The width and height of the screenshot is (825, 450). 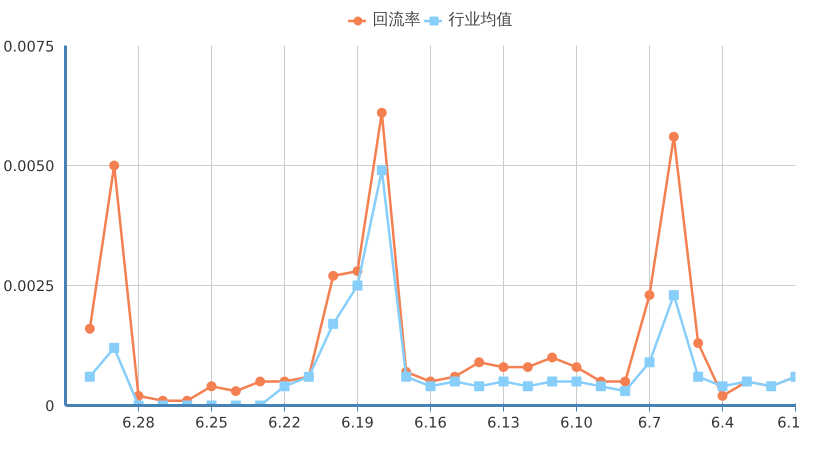 I want to click on x-tick-label: 6.25, so click(x=211, y=423).